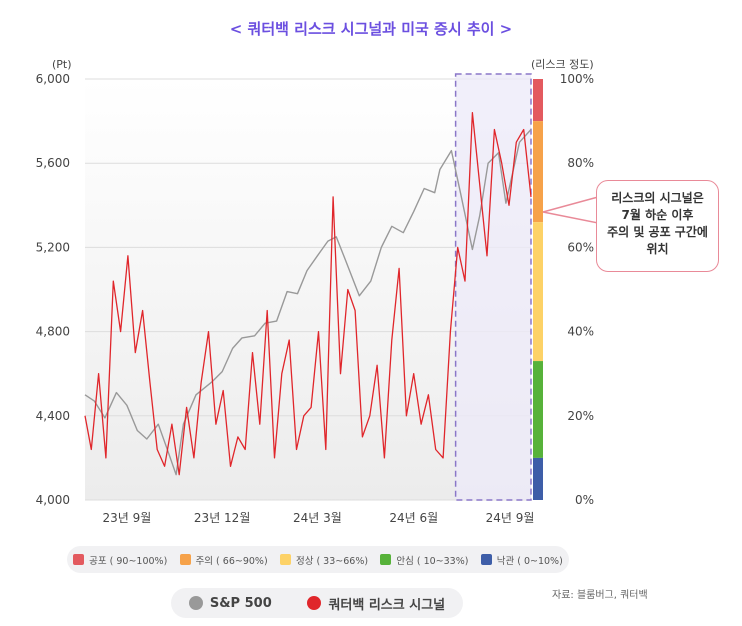  I want to click on swatch-normal, so click(285, 559).